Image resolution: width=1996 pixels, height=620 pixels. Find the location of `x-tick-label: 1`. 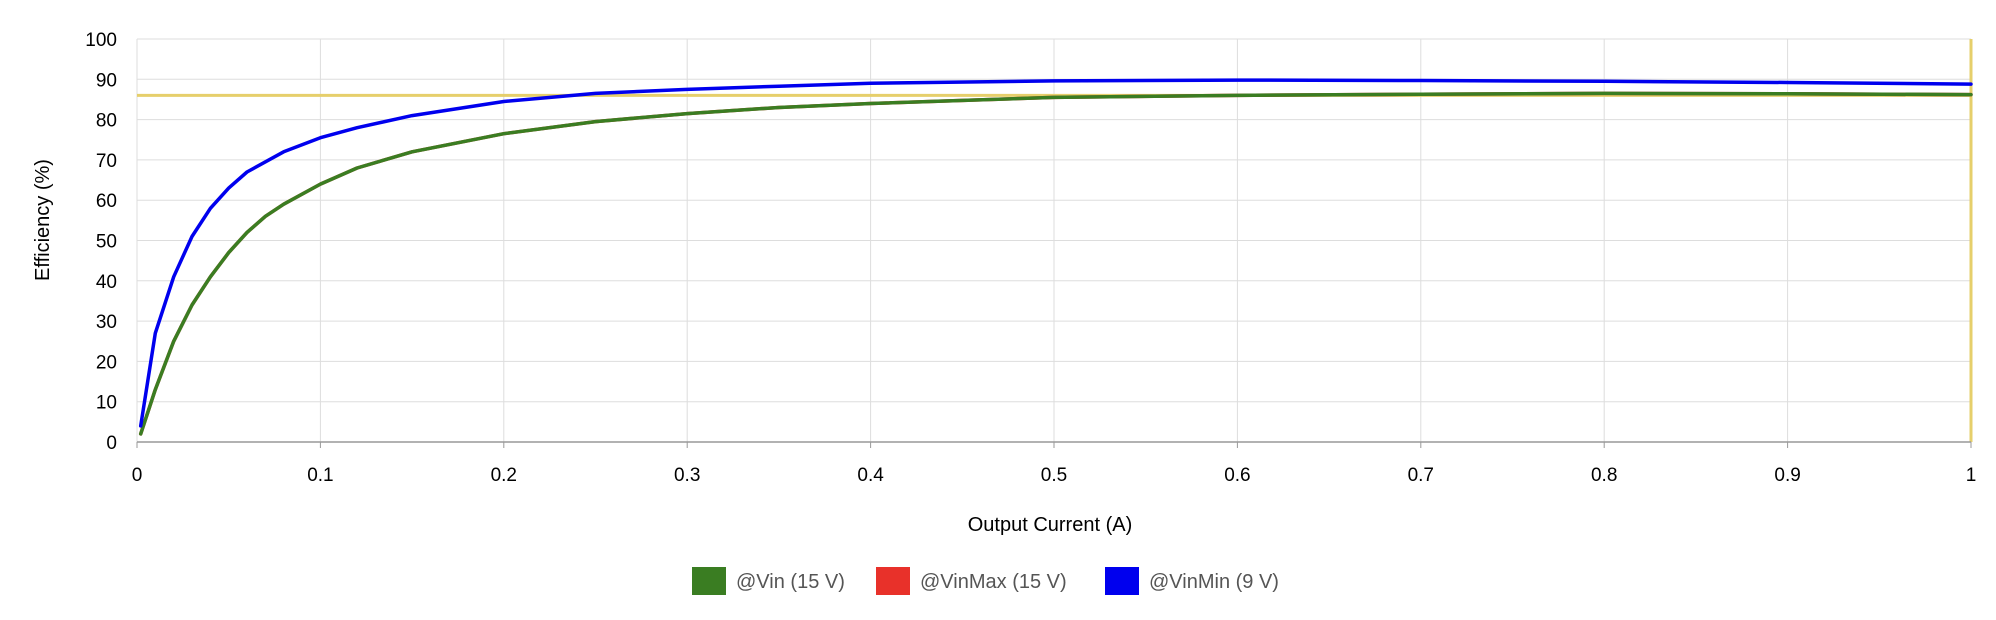

x-tick-label: 1 is located at coordinates (1971, 475).